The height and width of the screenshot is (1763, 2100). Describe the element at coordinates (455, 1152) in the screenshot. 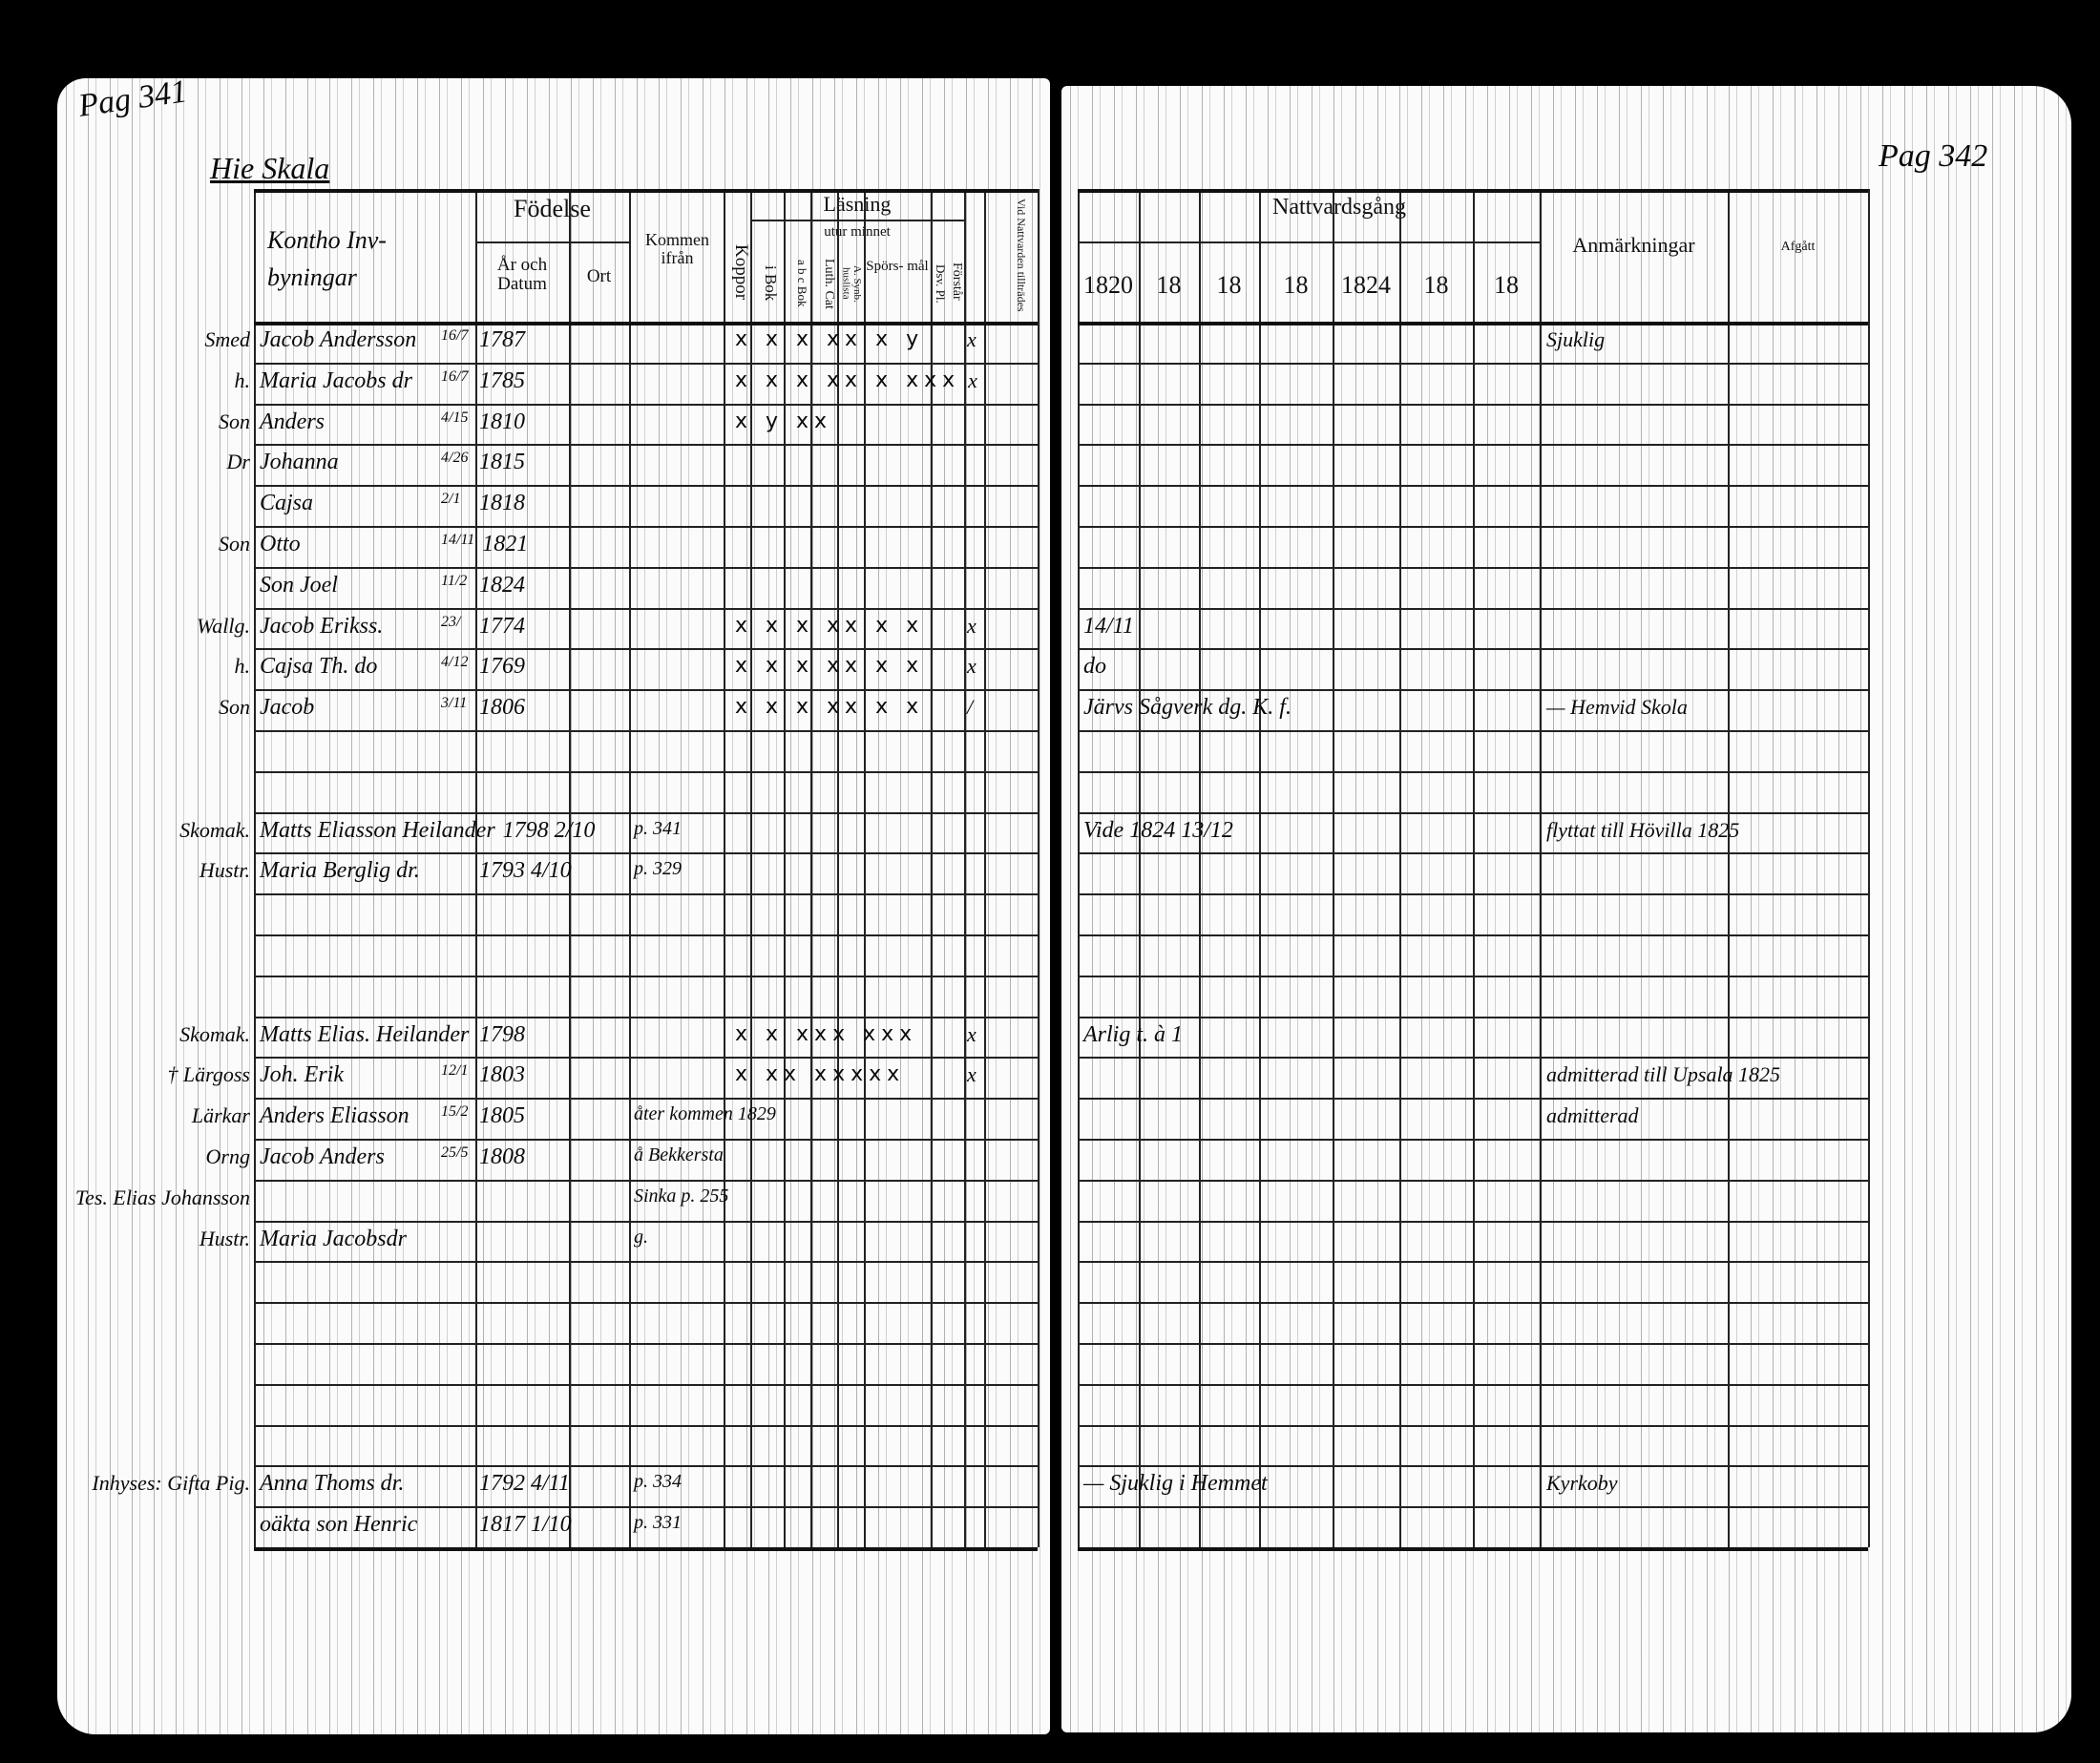

I see `entry-day: 25/5` at that location.